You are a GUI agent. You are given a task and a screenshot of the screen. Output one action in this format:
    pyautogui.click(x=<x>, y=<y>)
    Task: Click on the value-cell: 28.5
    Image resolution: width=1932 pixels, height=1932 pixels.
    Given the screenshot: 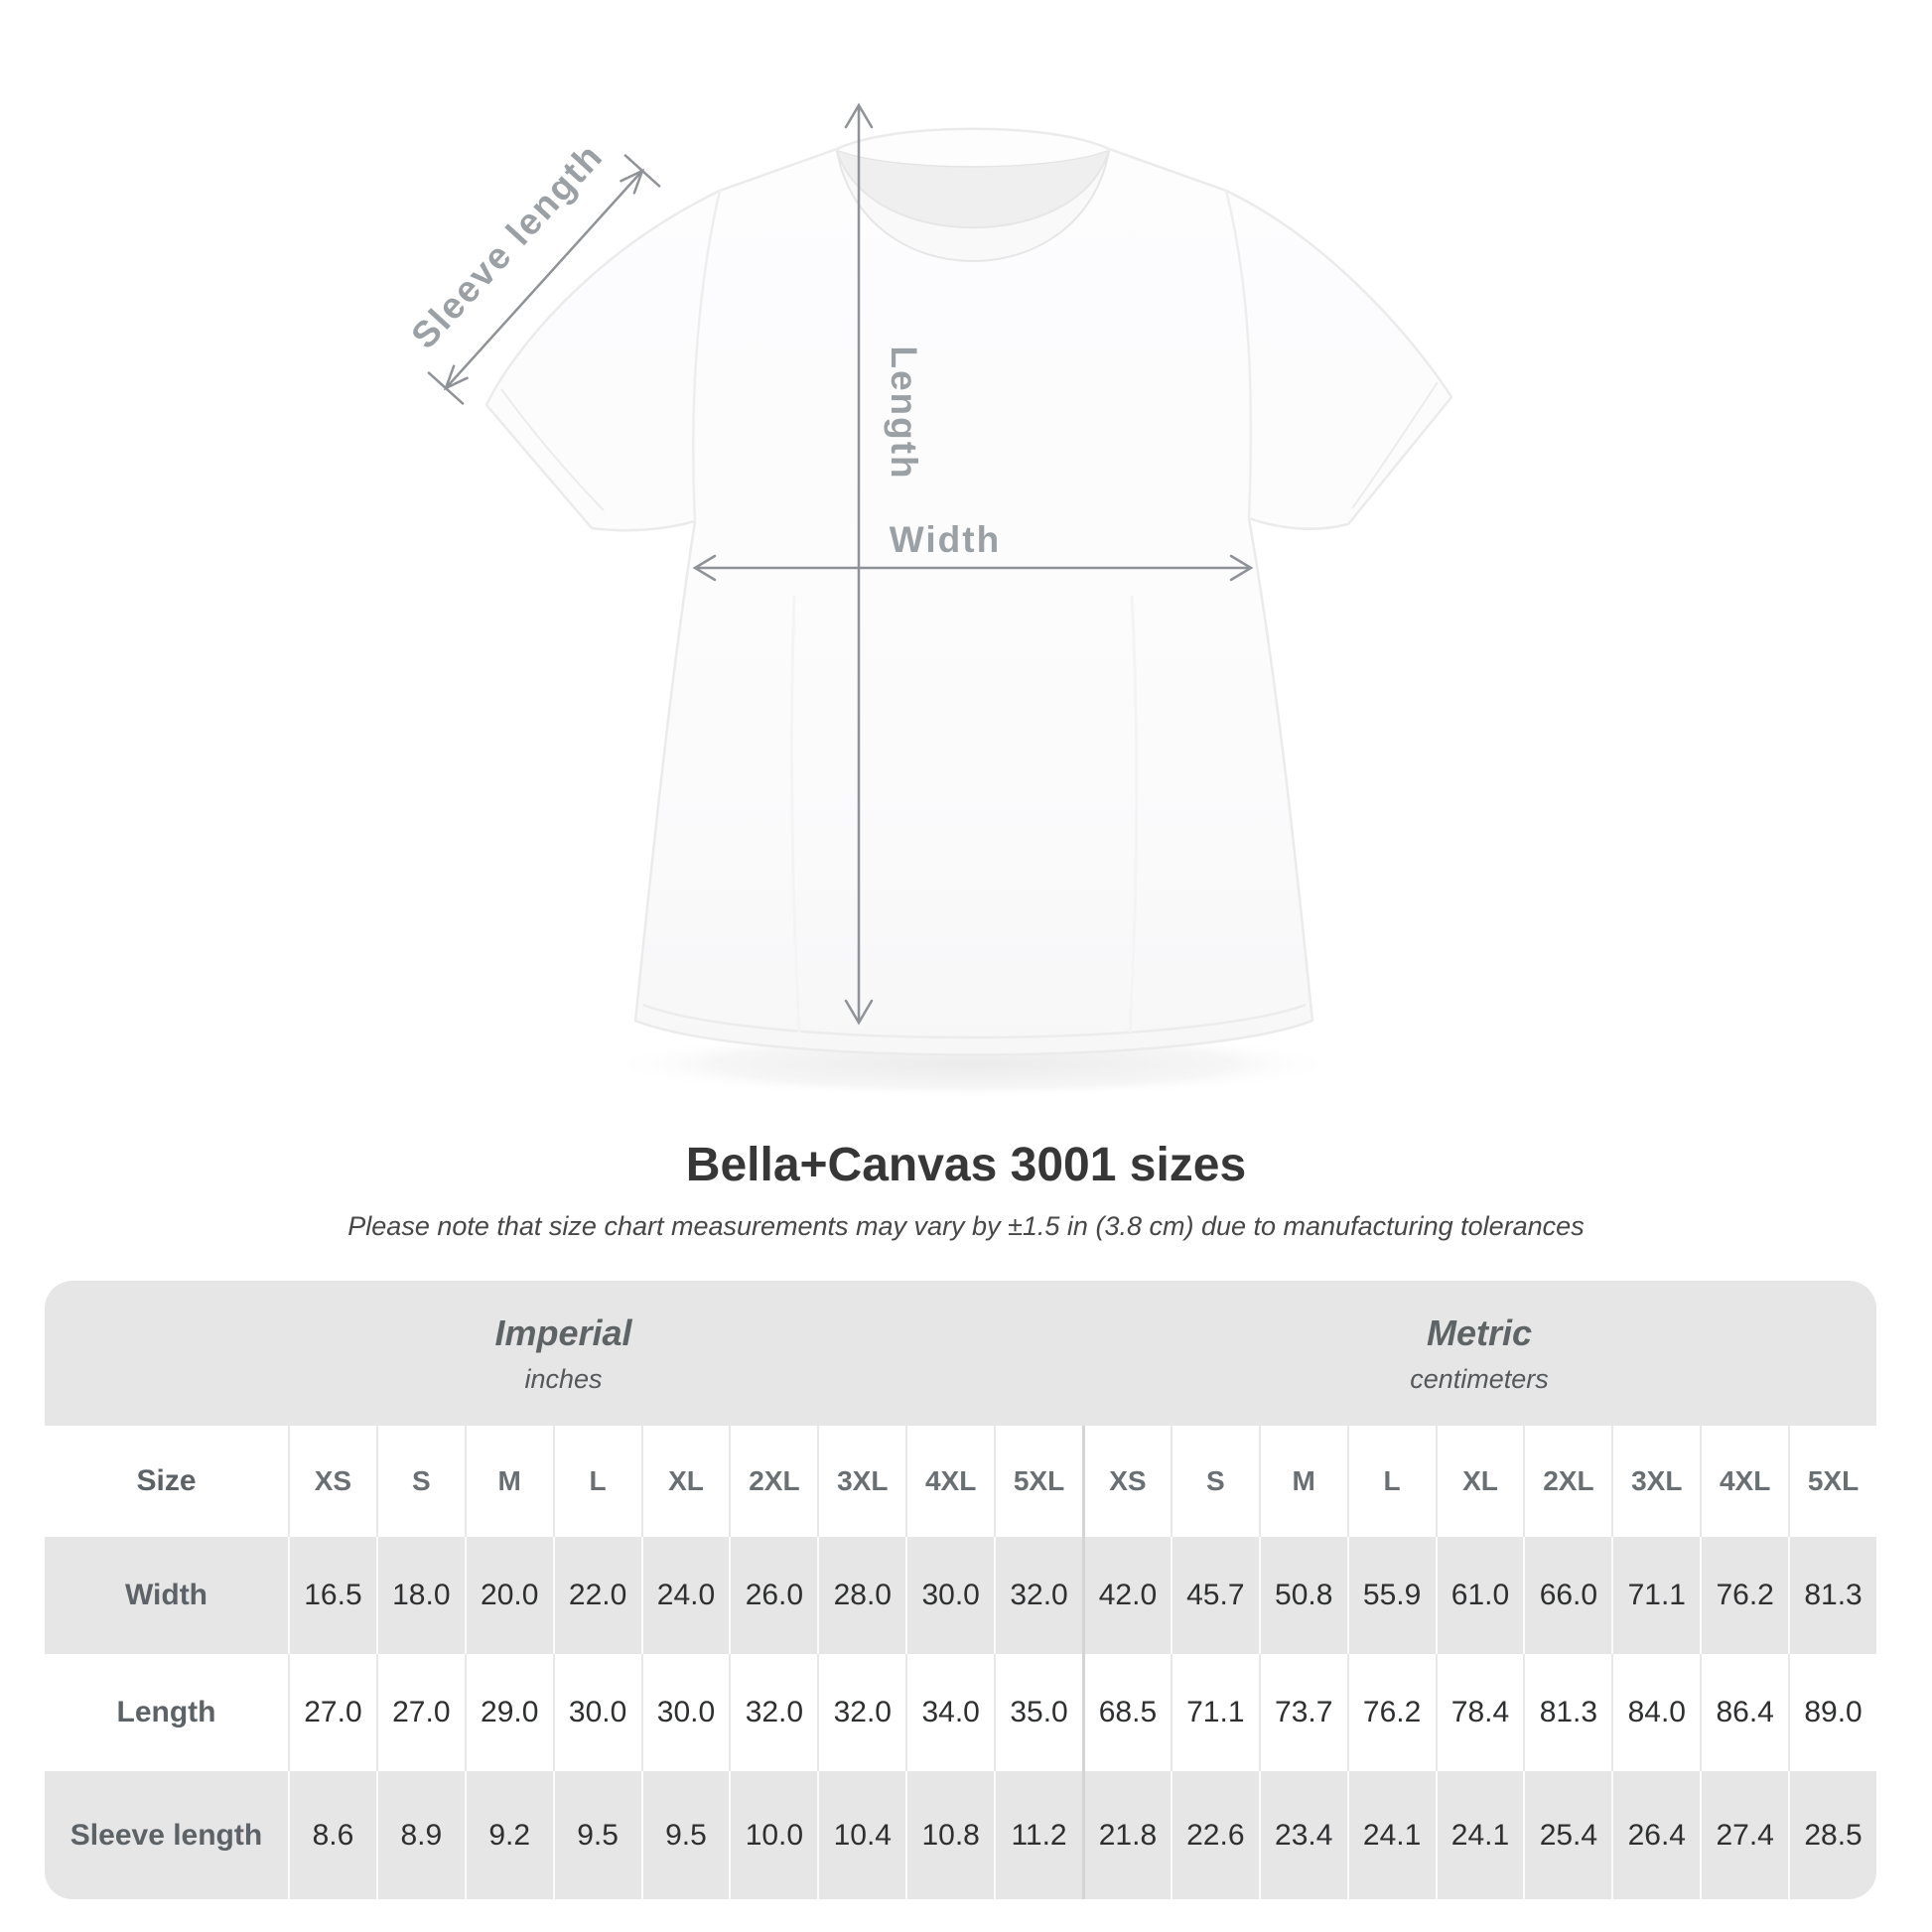 What is the action you would take?
    pyautogui.click(x=1832, y=1835)
    